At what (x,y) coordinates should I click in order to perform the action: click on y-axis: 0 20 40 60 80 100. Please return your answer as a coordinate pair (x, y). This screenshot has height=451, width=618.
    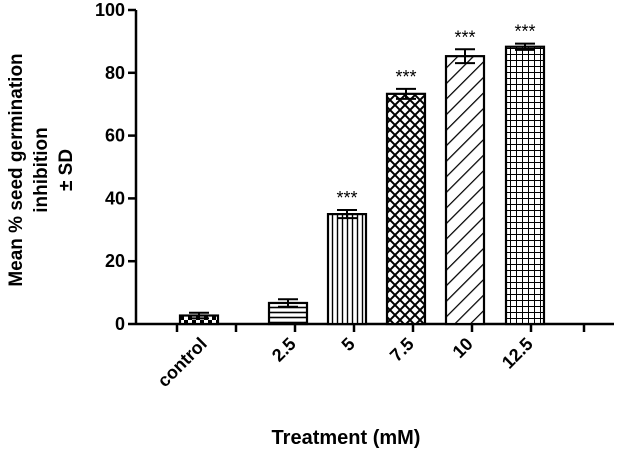
    Looking at the image, I should click on (116, 167).